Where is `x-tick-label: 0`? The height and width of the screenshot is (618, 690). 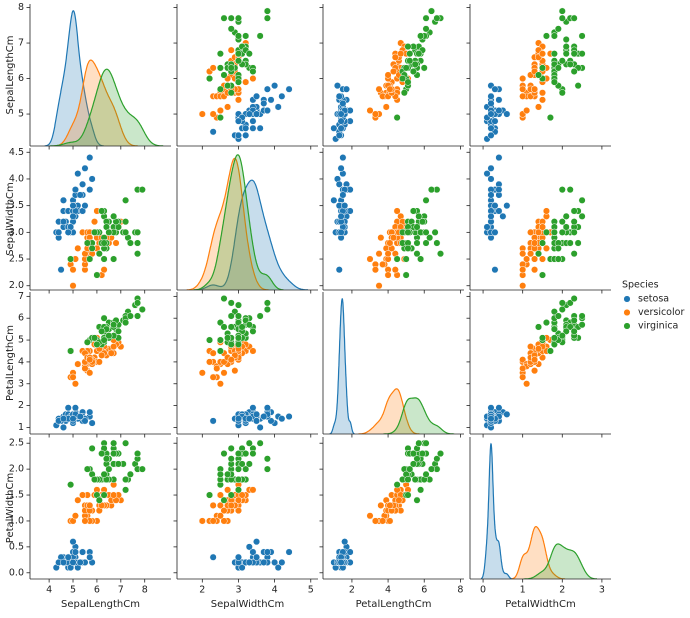 x-tick-label: 0 is located at coordinates (483, 590).